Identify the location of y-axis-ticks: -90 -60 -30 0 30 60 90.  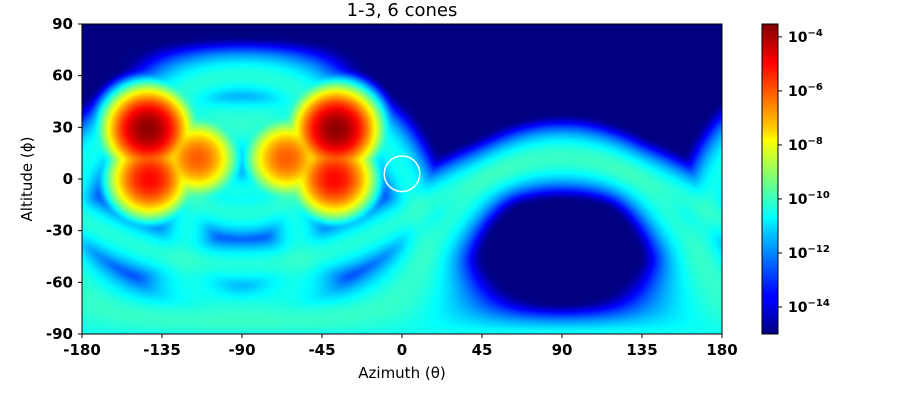
(64, 179).